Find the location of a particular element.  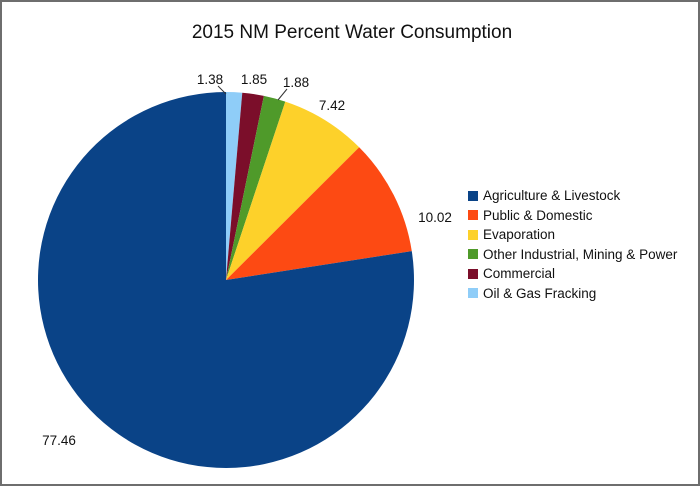

data-label: 7.42 is located at coordinates (332, 105).